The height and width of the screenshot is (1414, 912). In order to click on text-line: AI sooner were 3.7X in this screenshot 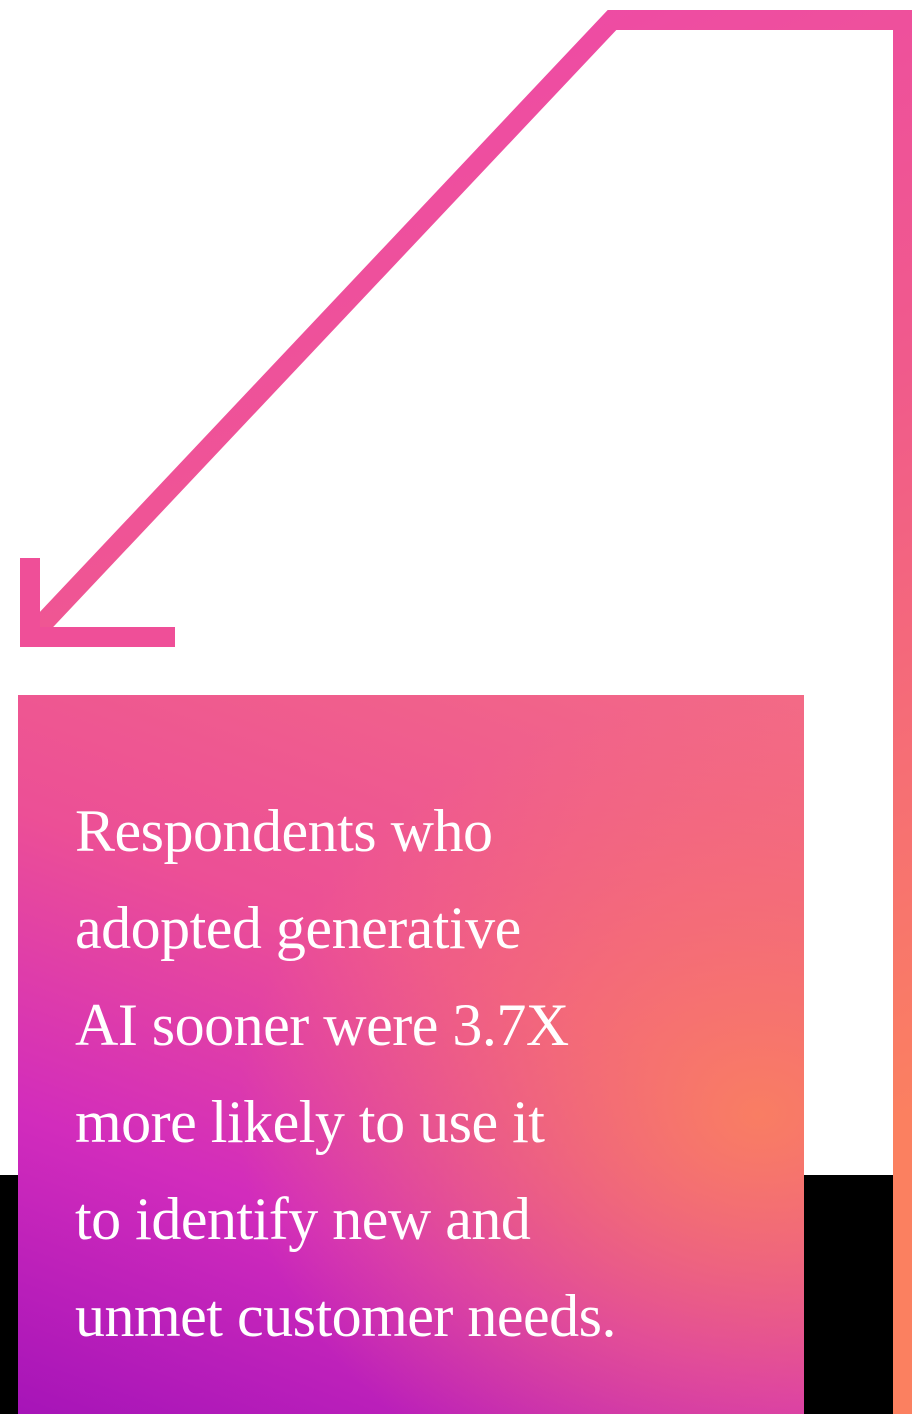, I will do `click(322, 1025)`.